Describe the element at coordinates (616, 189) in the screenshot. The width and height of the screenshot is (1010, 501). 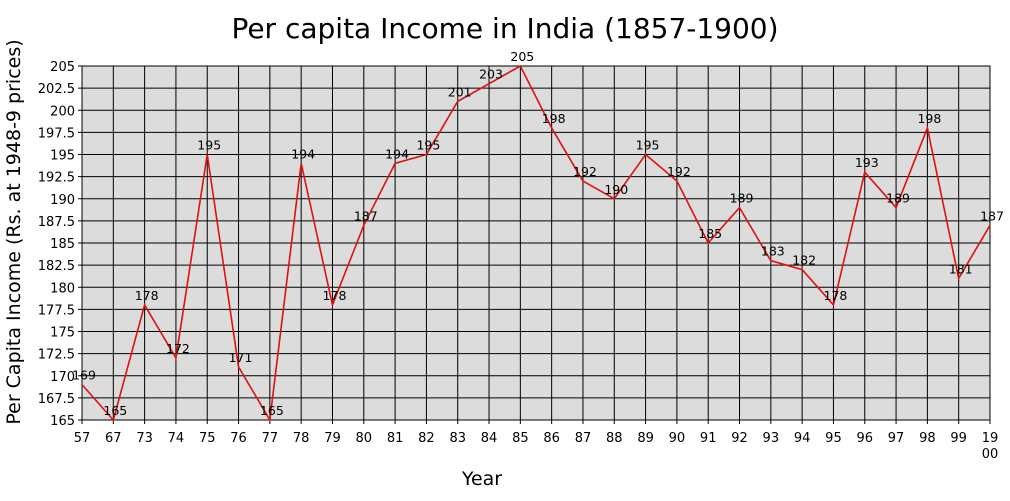
I see `data-label: 190` at that location.